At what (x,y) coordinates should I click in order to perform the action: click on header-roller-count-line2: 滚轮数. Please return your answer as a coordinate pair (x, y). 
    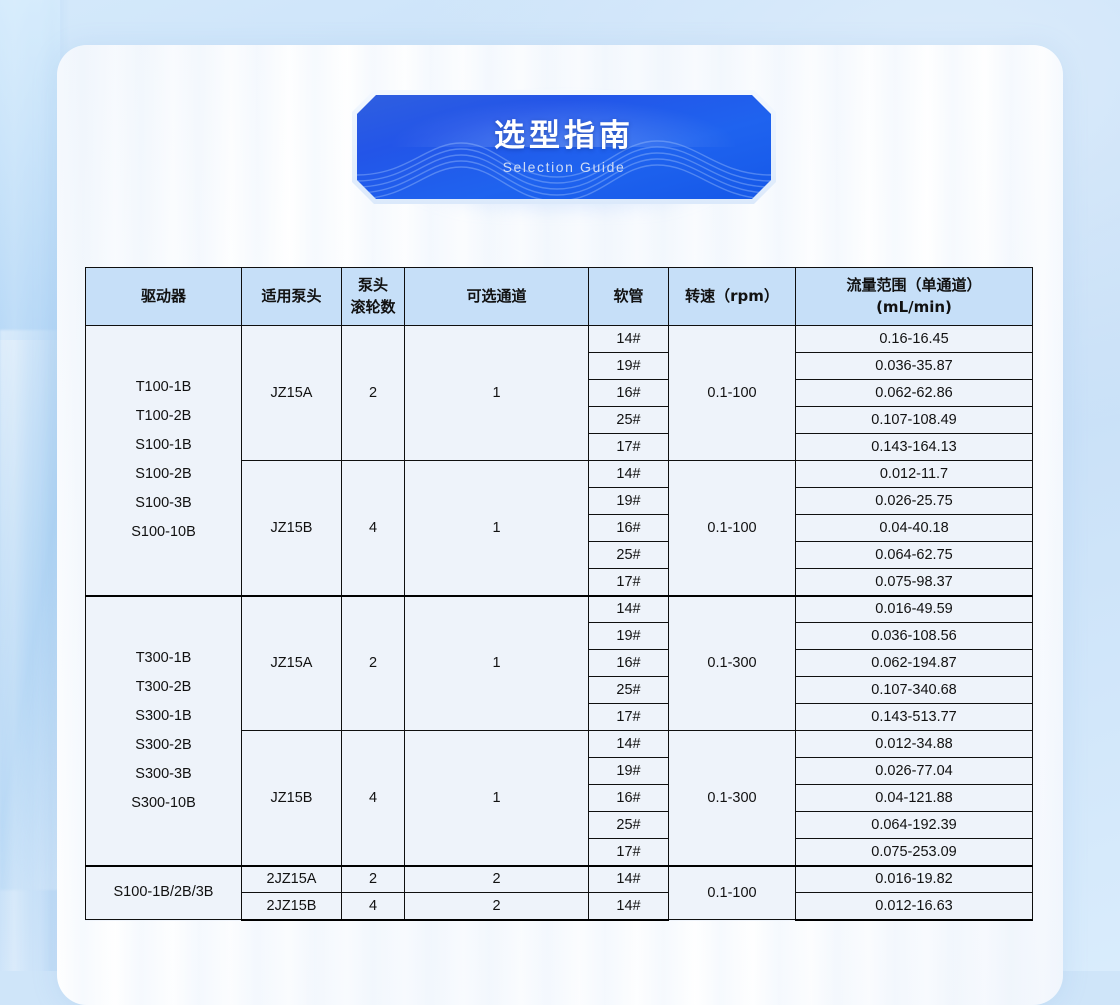
    Looking at the image, I should click on (373, 306).